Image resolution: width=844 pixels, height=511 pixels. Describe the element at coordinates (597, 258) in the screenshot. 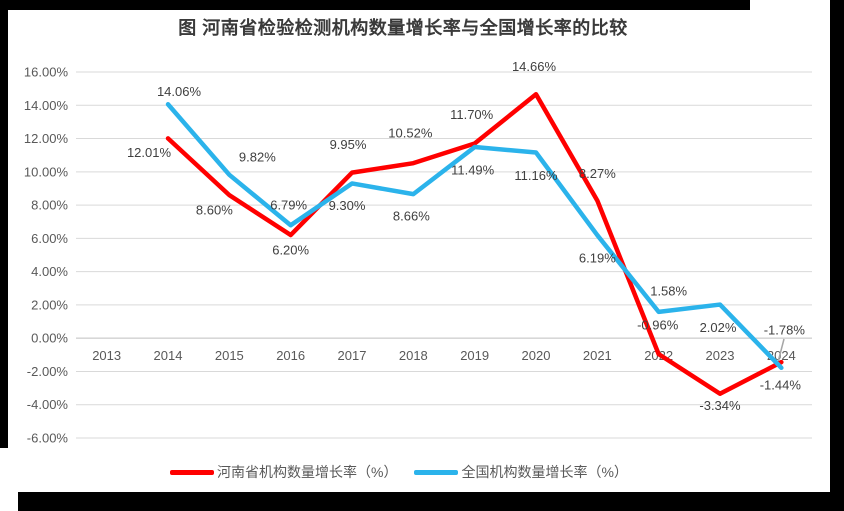

I see `data-label: 6.19%` at that location.